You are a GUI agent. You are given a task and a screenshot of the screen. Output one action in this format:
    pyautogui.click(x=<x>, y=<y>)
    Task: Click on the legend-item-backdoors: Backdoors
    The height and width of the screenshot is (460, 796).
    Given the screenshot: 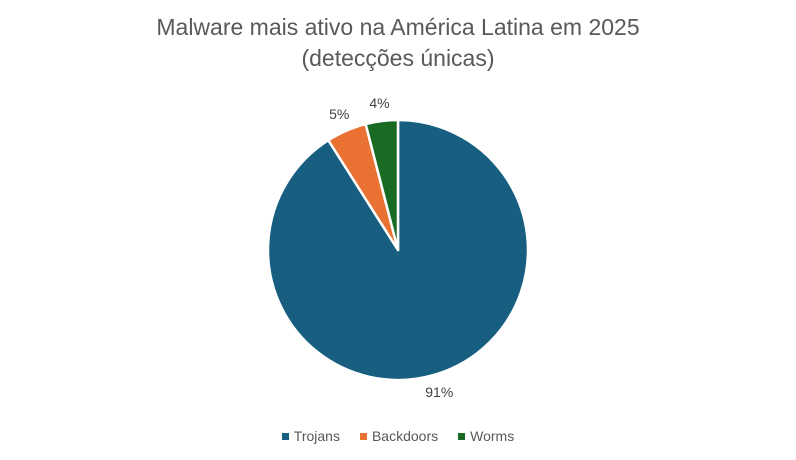 What is the action you would take?
    pyautogui.click(x=399, y=436)
    